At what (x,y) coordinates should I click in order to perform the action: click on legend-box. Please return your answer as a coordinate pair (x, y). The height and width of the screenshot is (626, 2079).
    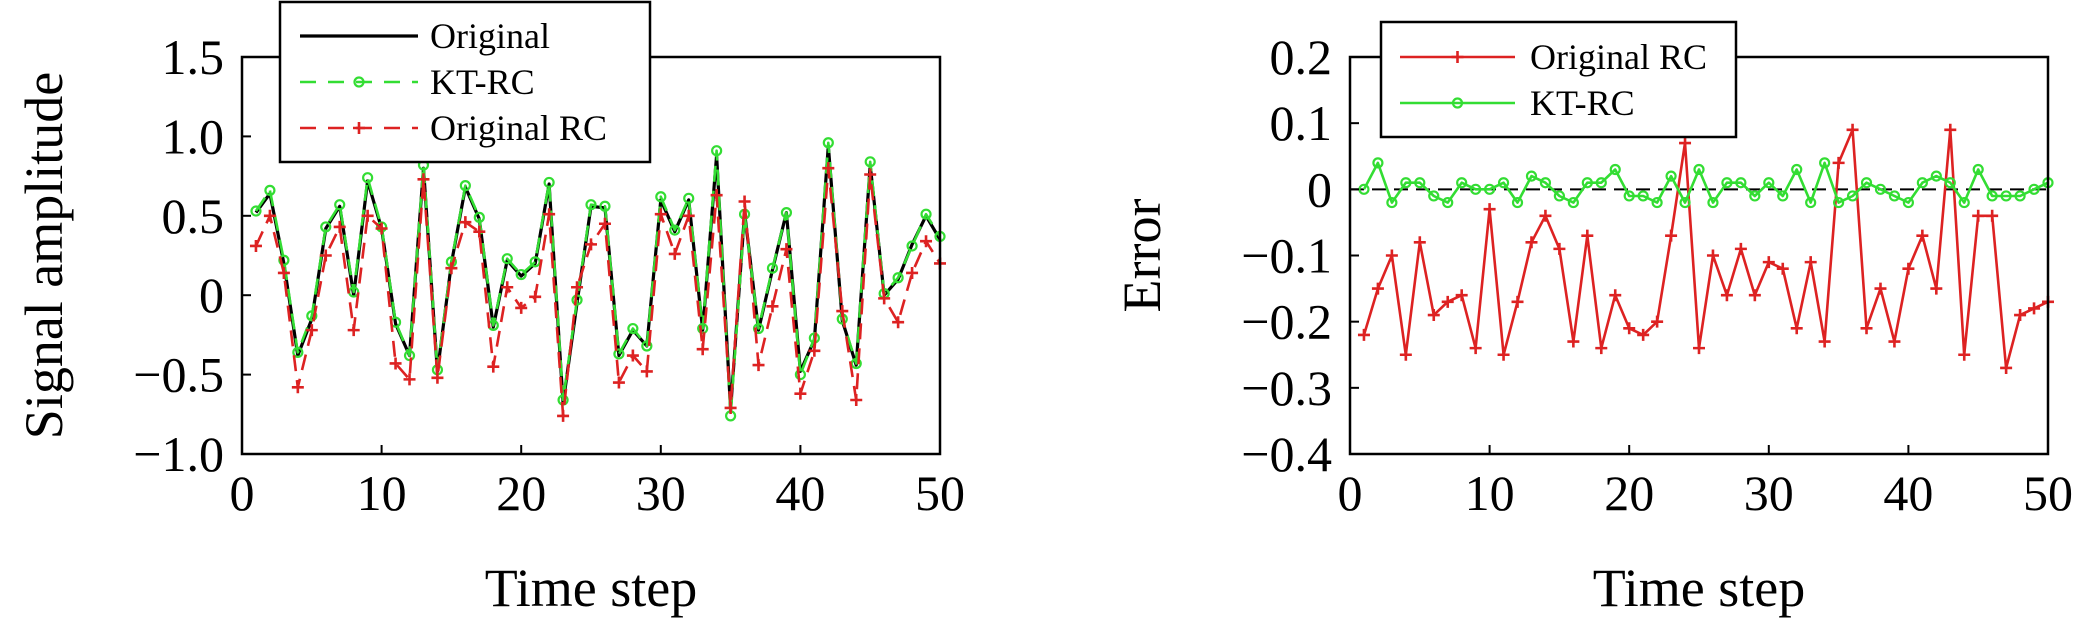
    Looking at the image, I should click on (1558, 79).